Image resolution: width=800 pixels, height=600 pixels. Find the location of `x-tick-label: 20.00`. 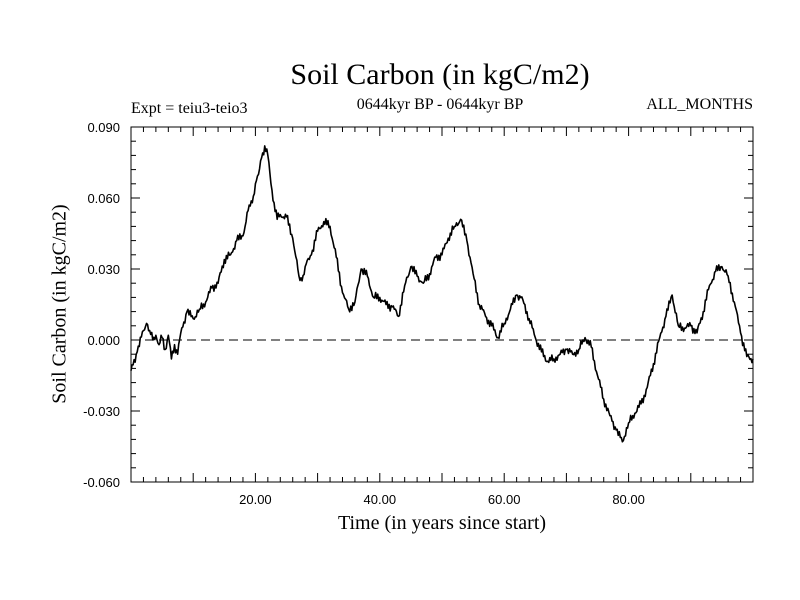

x-tick-label: 20.00 is located at coordinates (255, 499).